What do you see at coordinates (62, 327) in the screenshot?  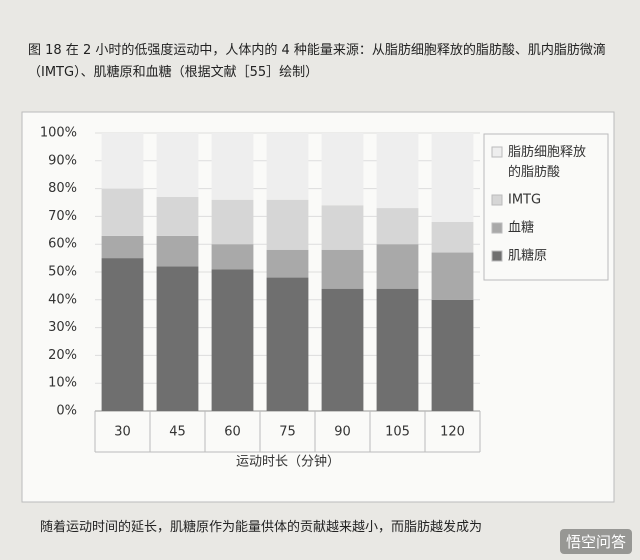 I see `y-tick-label: 30%` at bounding box center [62, 327].